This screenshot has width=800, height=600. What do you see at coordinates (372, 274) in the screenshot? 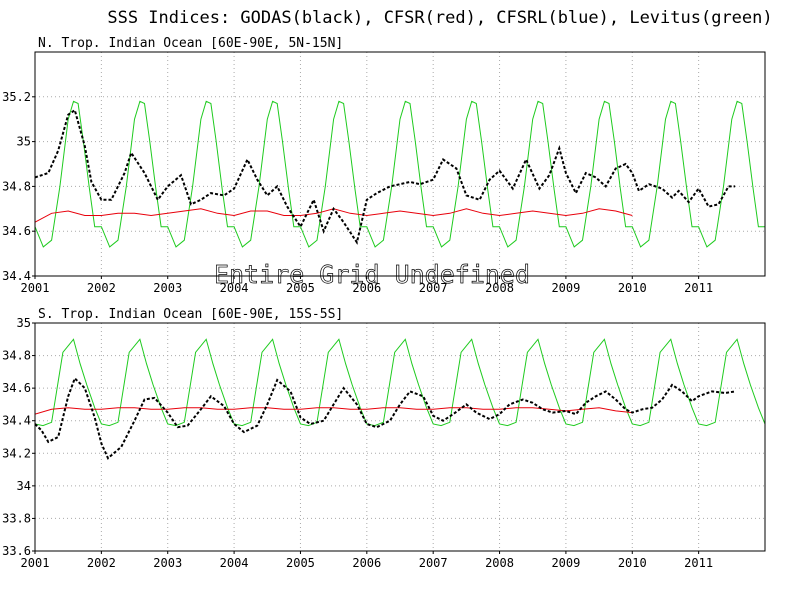
I see `overlay-undefined-message: Entire Grid Undefined` at bounding box center [372, 274].